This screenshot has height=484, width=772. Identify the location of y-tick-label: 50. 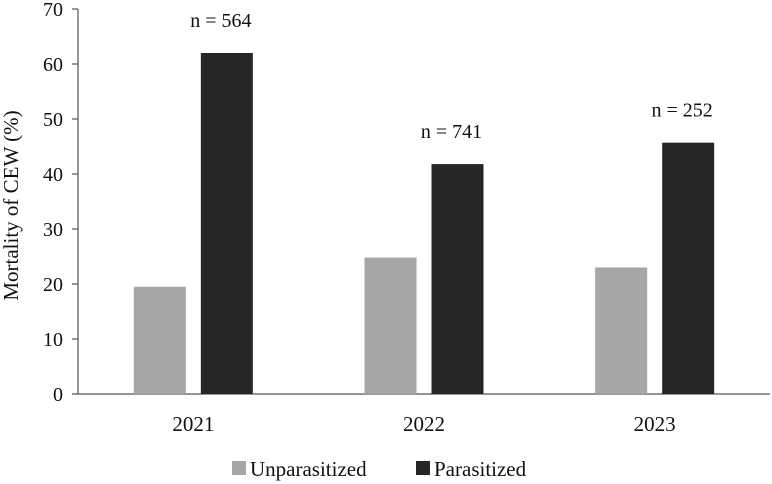
(53, 120).